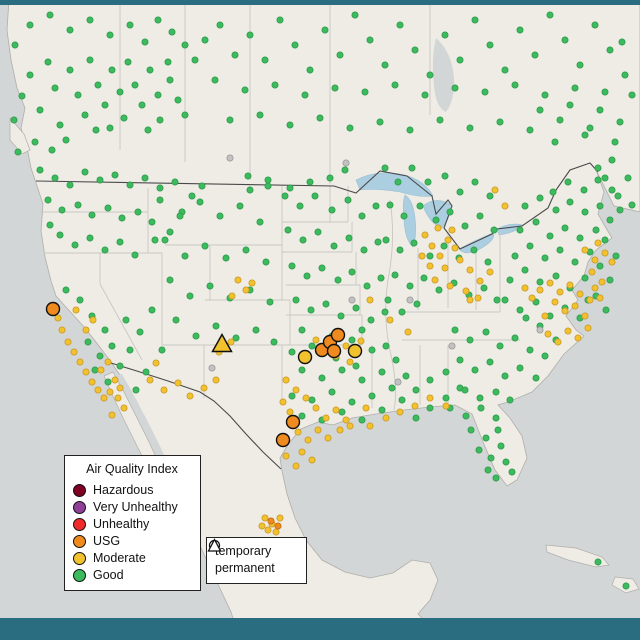 The image size is (640, 640). I want to click on station-marker-moderate-temporary, so click(355, 351).